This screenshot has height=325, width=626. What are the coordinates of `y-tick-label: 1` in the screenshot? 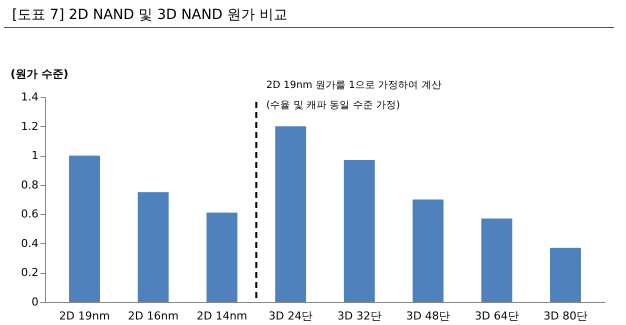 It's located at (35, 155).